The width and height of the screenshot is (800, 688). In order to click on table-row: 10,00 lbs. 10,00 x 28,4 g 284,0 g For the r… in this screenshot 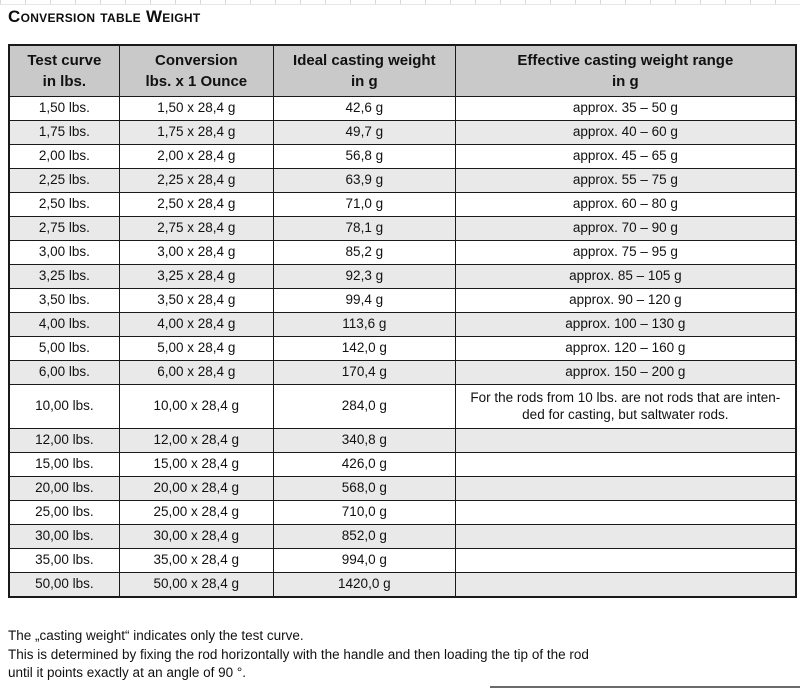, I will do `click(402, 406)`.